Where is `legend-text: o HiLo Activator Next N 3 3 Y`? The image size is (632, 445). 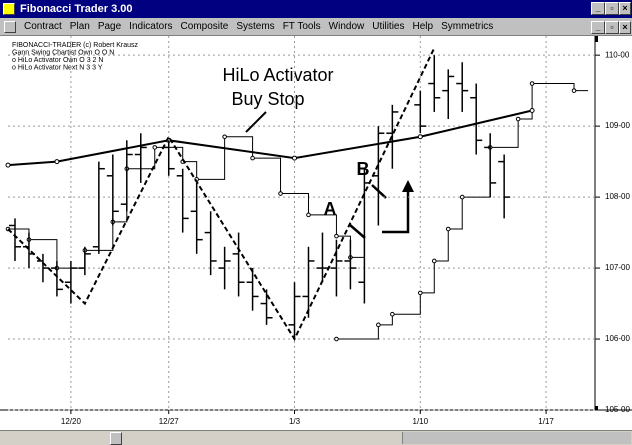 legend-text: o HiLo Activator Next N 3 3 Y is located at coordinates (57, 67).